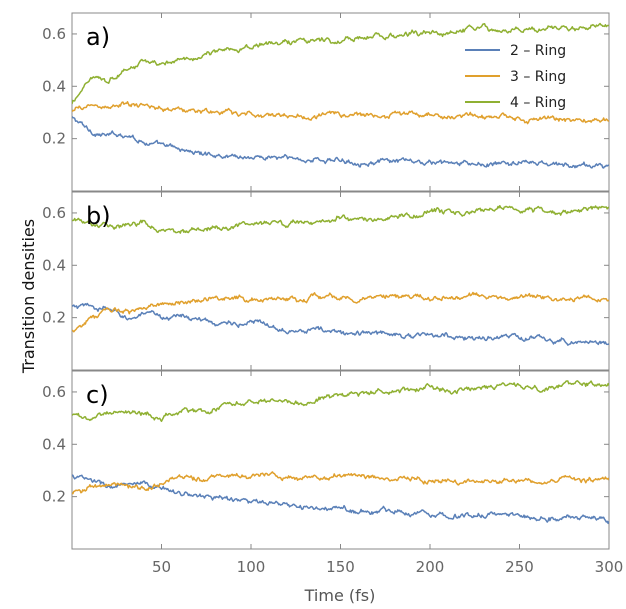  Describe the element at coordinates (430, 567) in the screenshot. I see `x-tick-label: 200` at that location.